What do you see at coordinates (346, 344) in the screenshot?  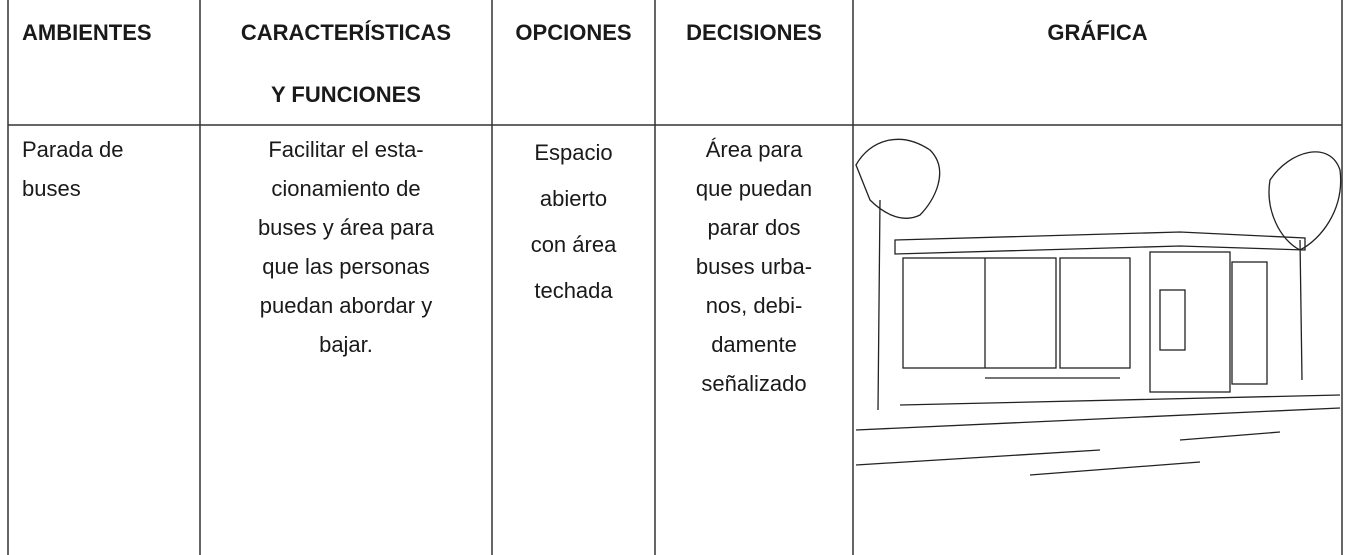 I see `text-line: bajar.` at bounding box center [346, 344].